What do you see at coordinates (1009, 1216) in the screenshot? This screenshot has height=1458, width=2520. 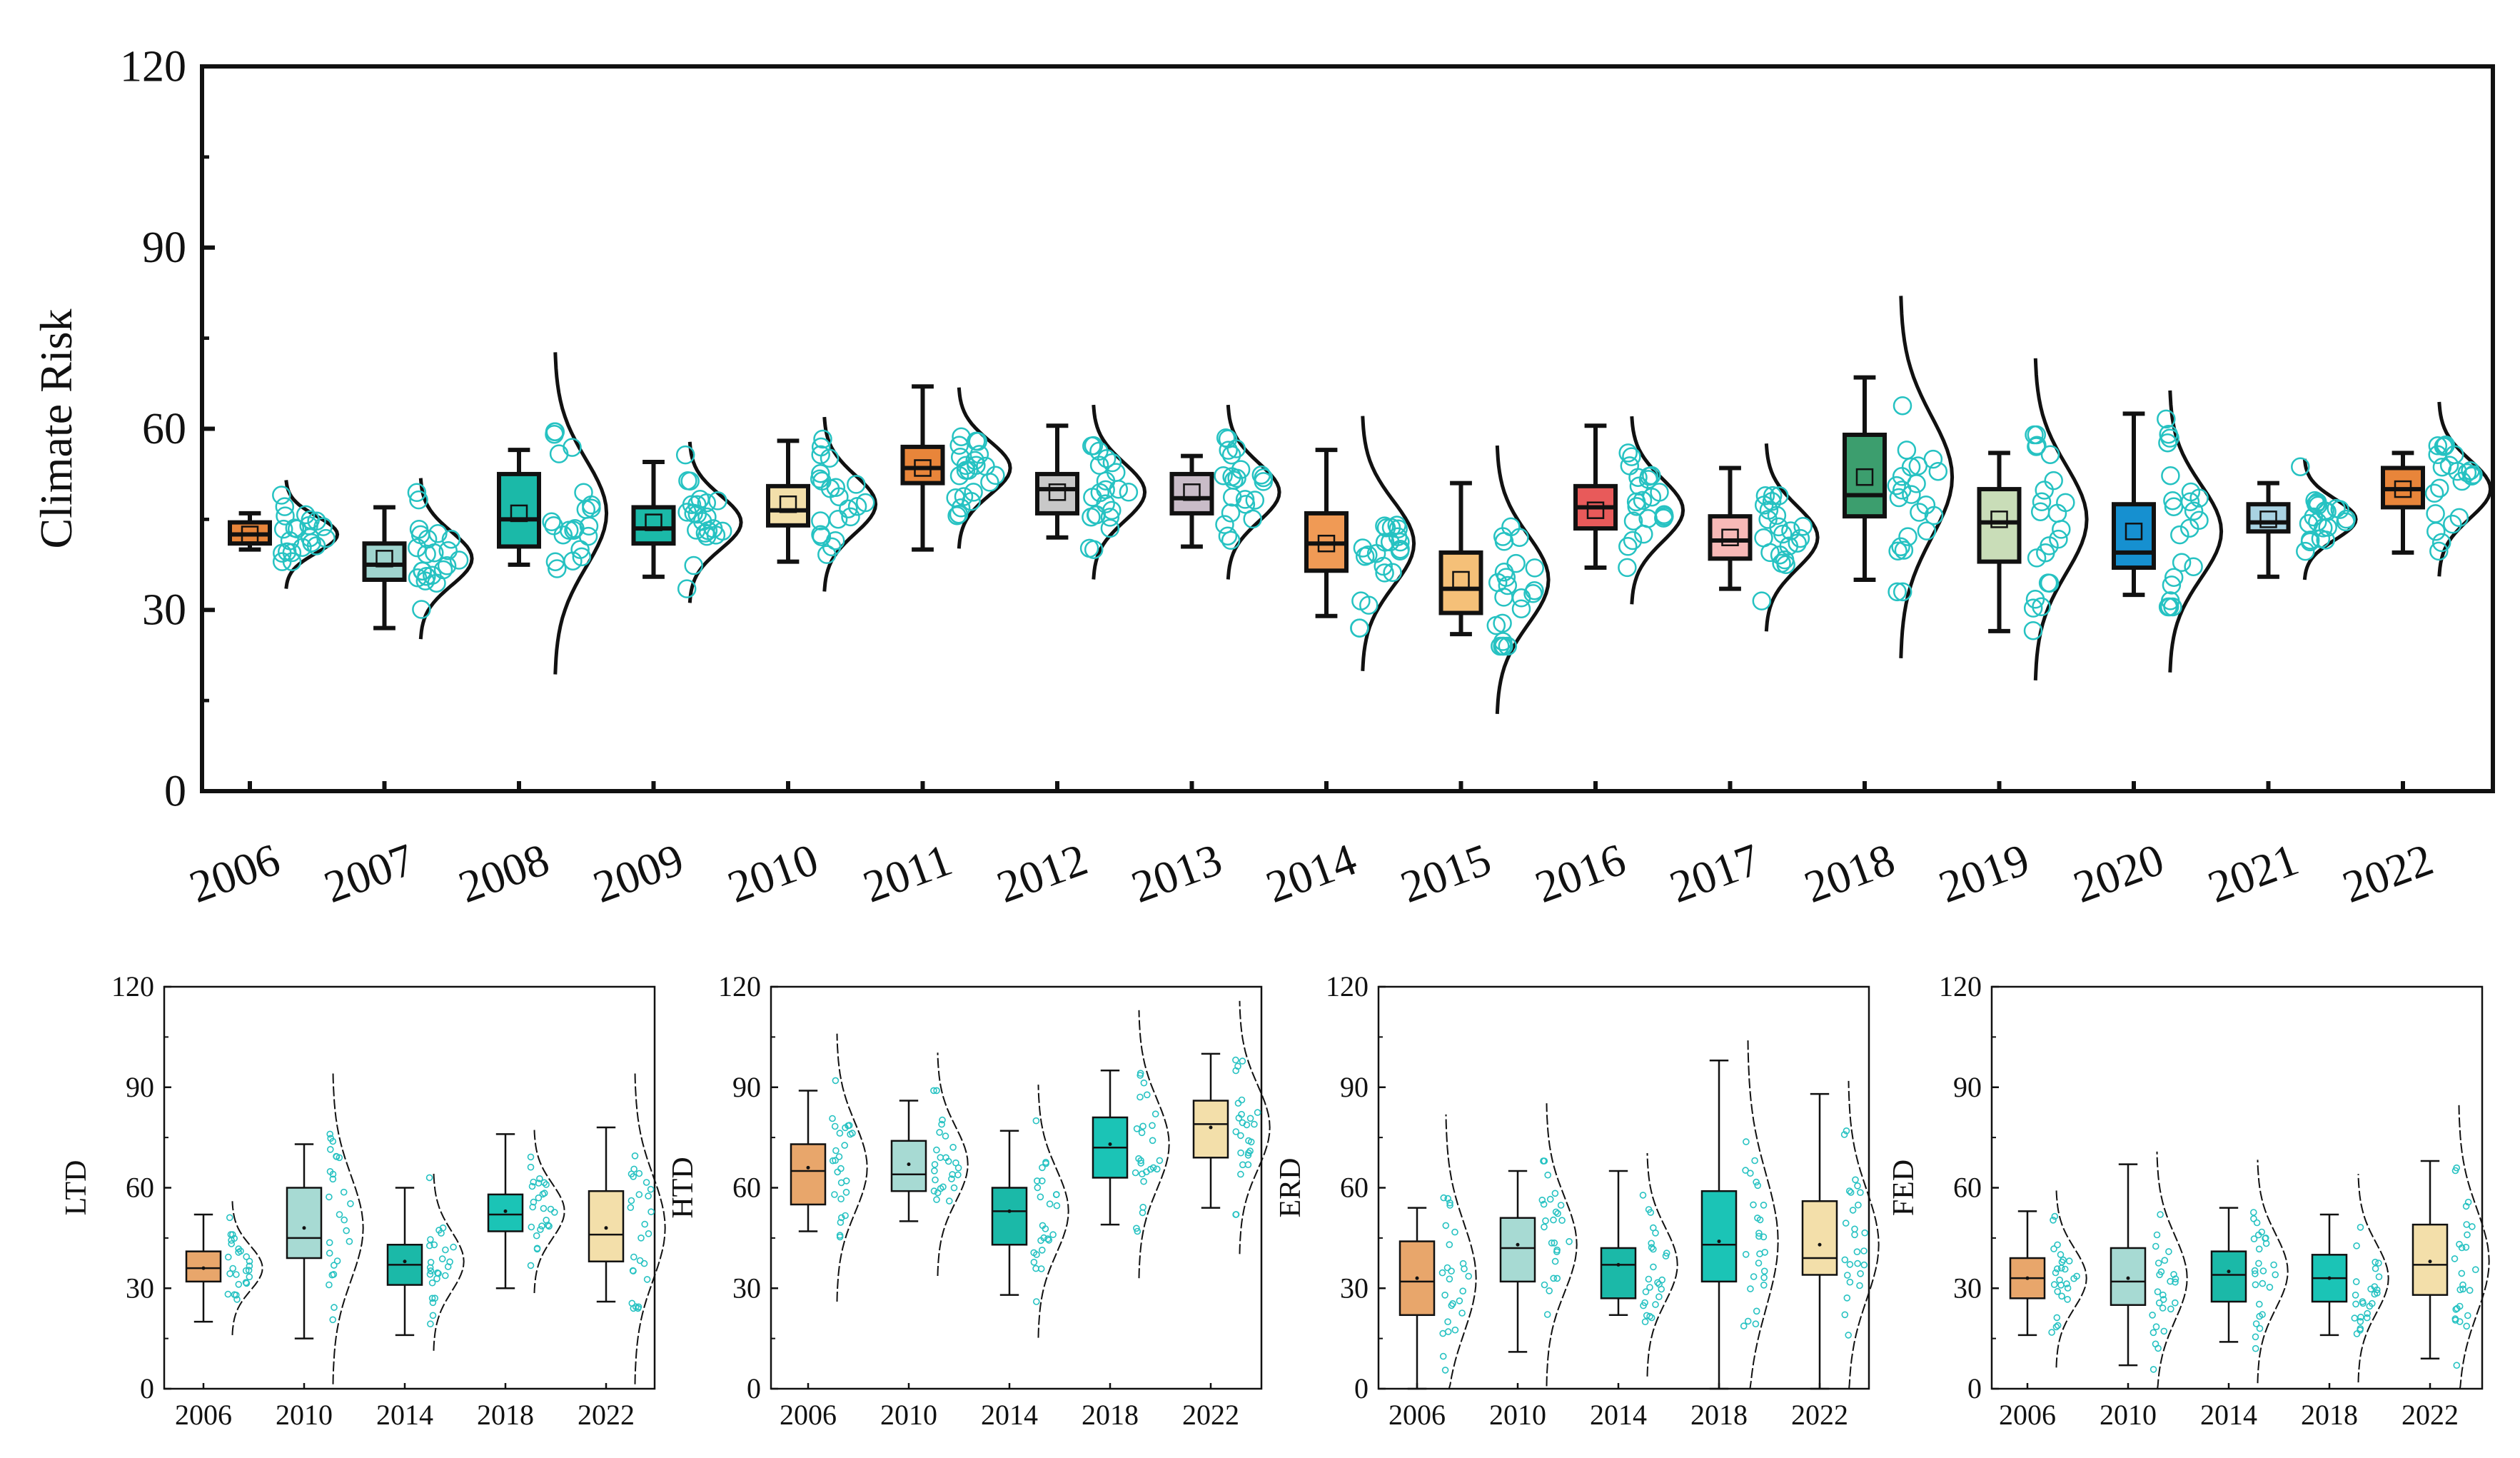 I see `box` at bounding box center [1009, 1216].